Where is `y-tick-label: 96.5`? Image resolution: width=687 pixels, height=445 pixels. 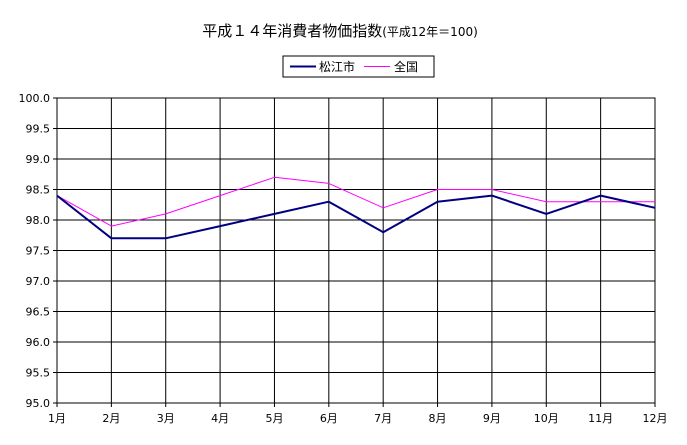
y-tick-label: 96.5 is located at coordinates (38, 312).